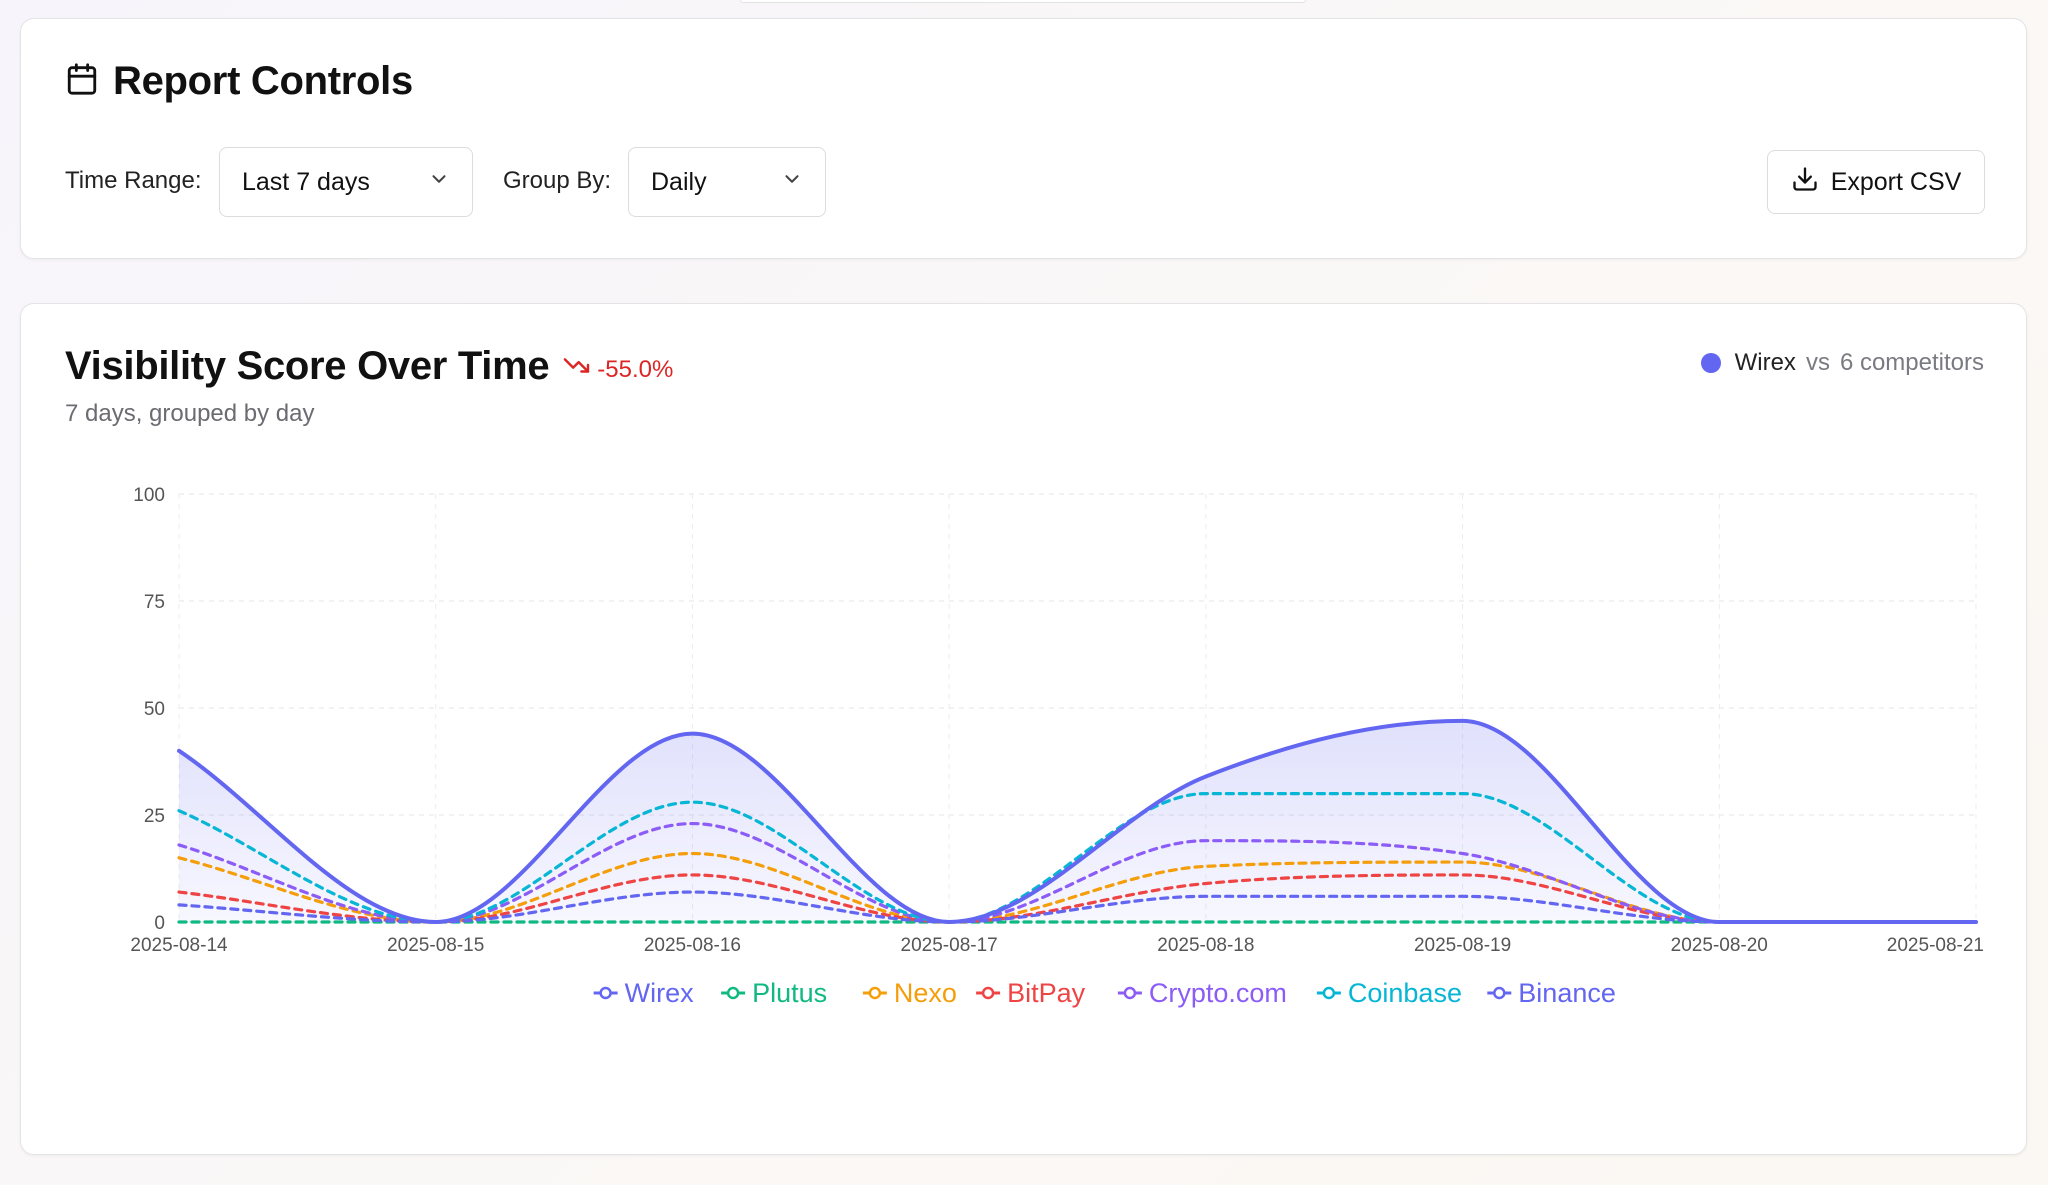  Describe the element at coordinates (154, 602) in the screenshot. I see `y-tick-label: 75` at that location.